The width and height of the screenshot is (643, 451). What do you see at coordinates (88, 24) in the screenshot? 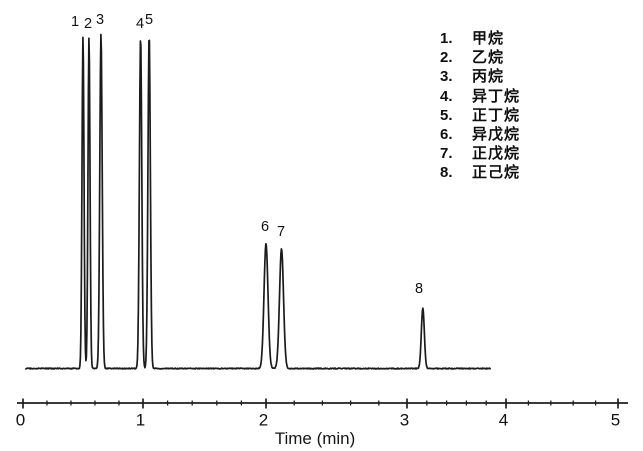
I see `peak-label: 2` at bounding box center [88, 24].